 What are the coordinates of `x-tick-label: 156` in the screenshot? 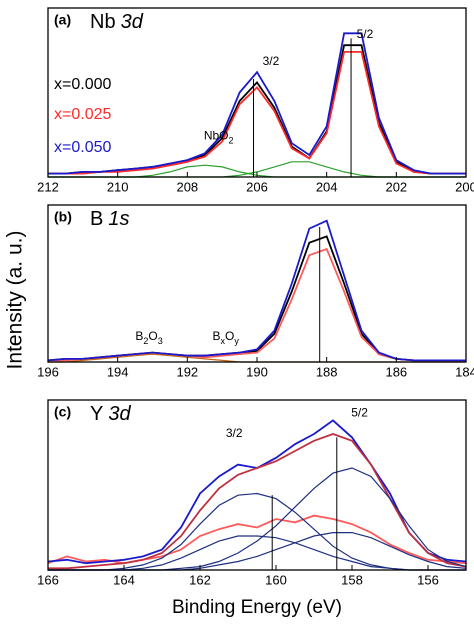 It's located at (428, 579).